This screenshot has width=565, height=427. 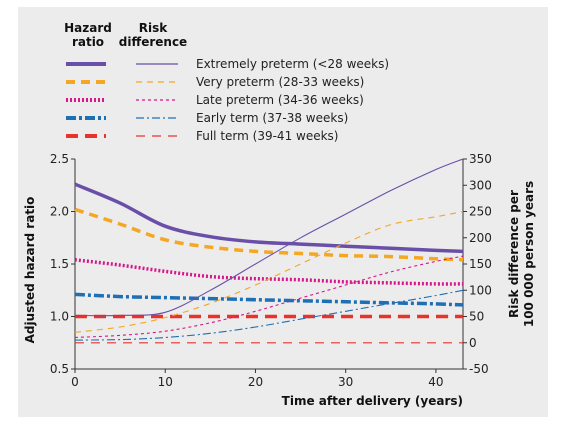 What do you see at coordinates (267, 136) in the screenshot?
I see `legend-label: Full term (39-41 weeks)` at bounding box center [267, 136].